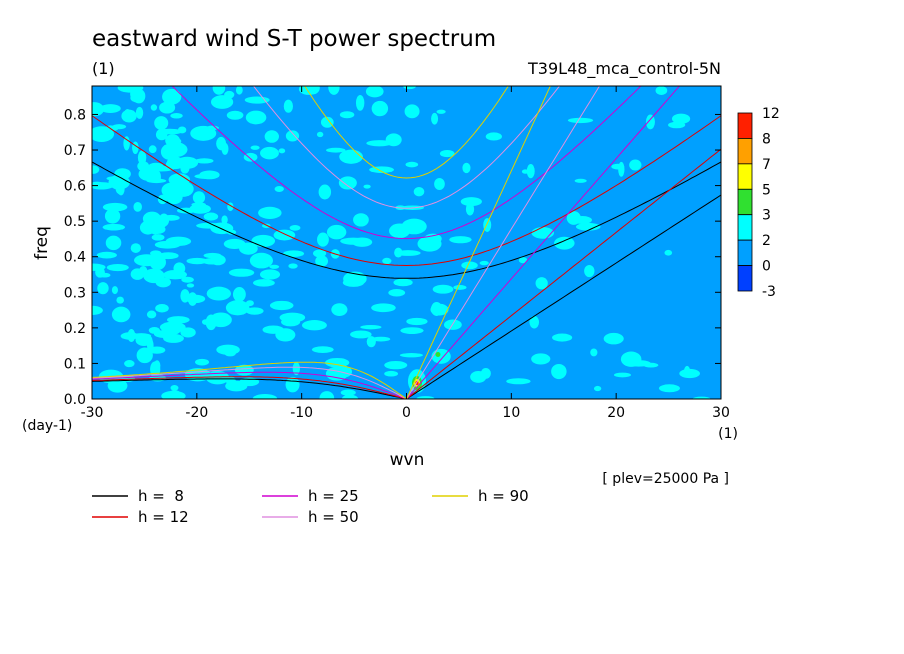 The height and width of the screenshot is (654, 904). I want to click on colorbar: 12 8 7 5 3 2 0 -3, so click(758, 203).